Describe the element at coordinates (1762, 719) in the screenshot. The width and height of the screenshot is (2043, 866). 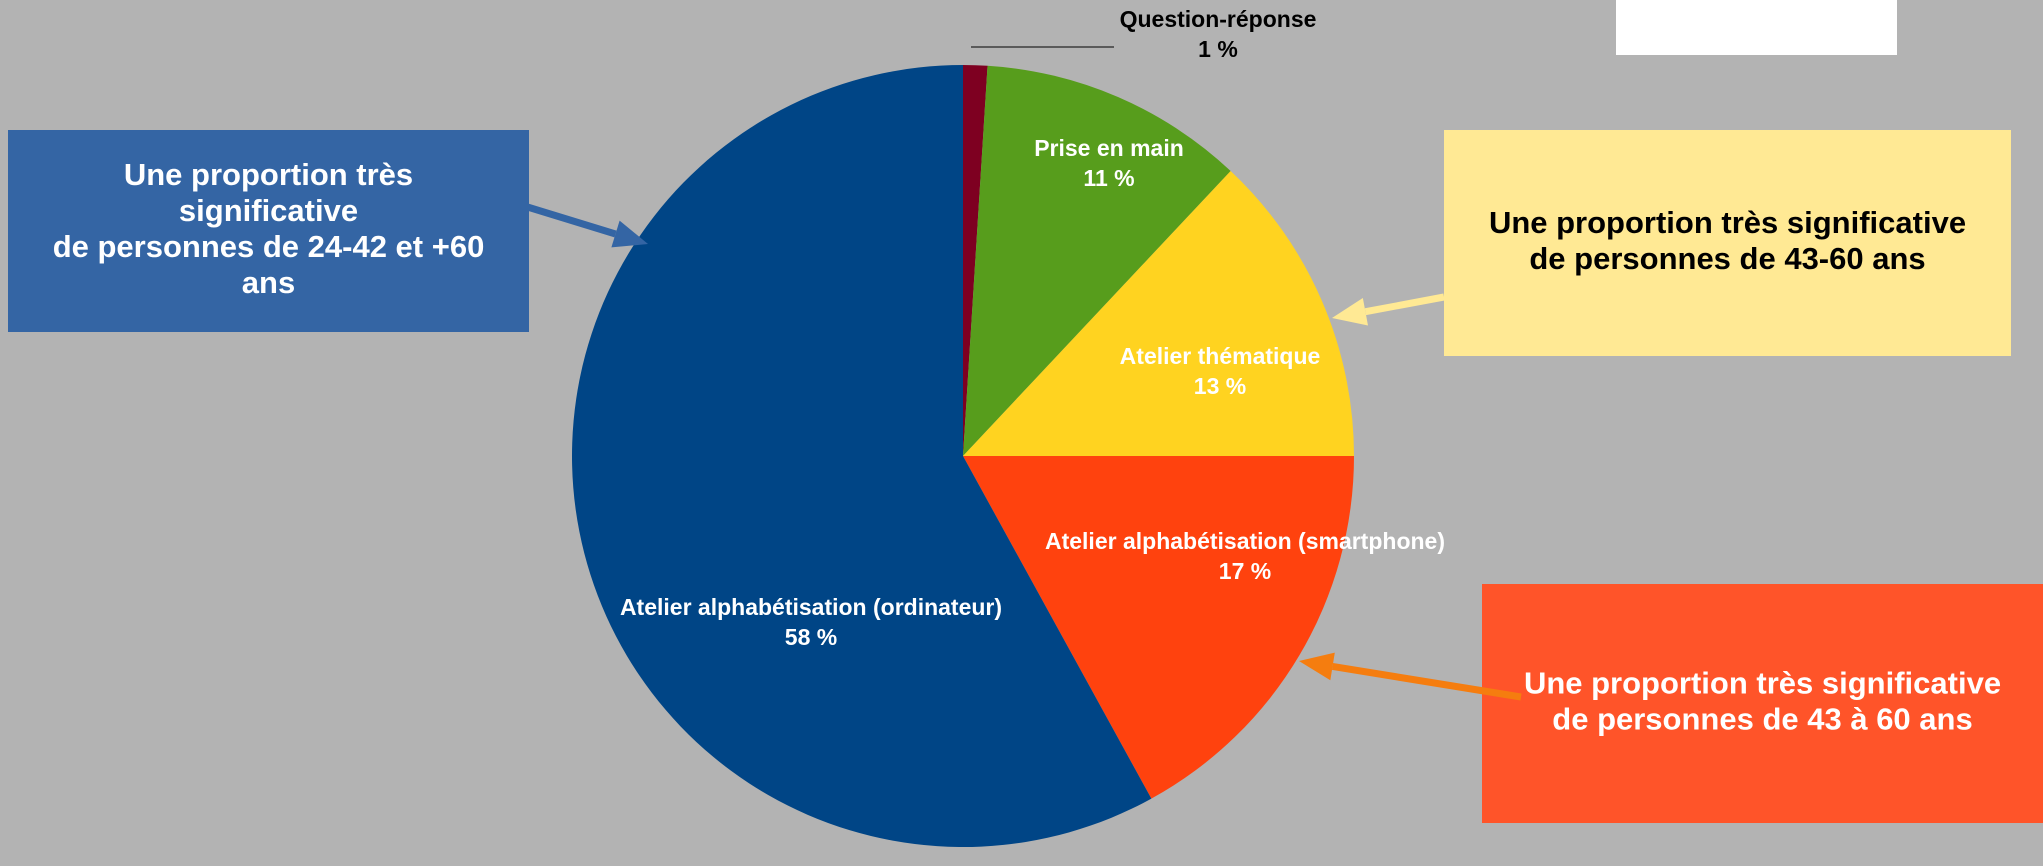
I see `annotation-text: de personnes de 43 à 60 ans` at that location.